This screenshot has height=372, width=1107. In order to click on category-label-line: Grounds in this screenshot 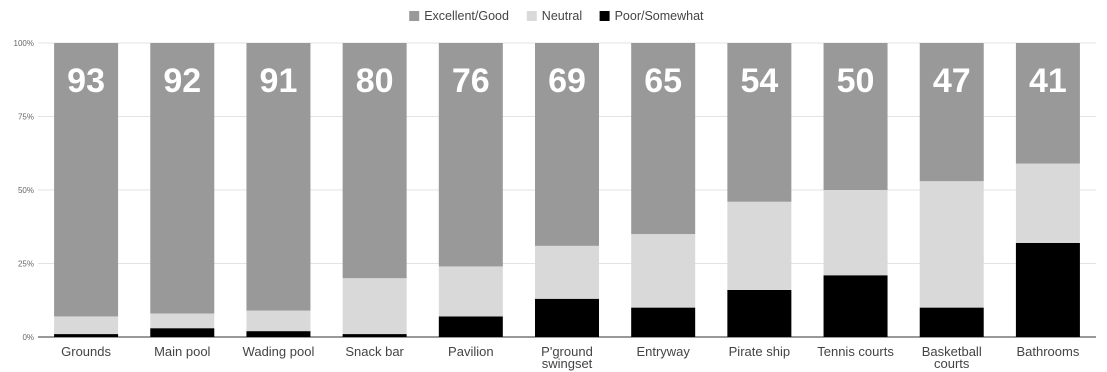, I will do `click(86, 351)`.